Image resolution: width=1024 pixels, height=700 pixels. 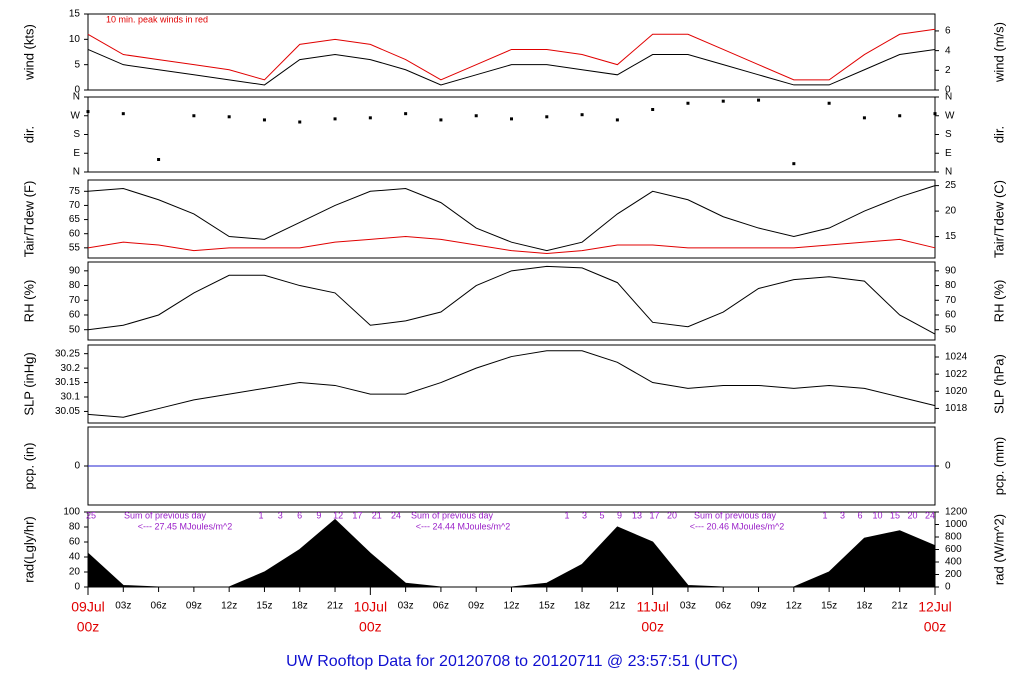 What do you see at coordinates (953, 549) in the screenshot?
I see `y2-tick-label: 600` at bounding box center [953, 549].